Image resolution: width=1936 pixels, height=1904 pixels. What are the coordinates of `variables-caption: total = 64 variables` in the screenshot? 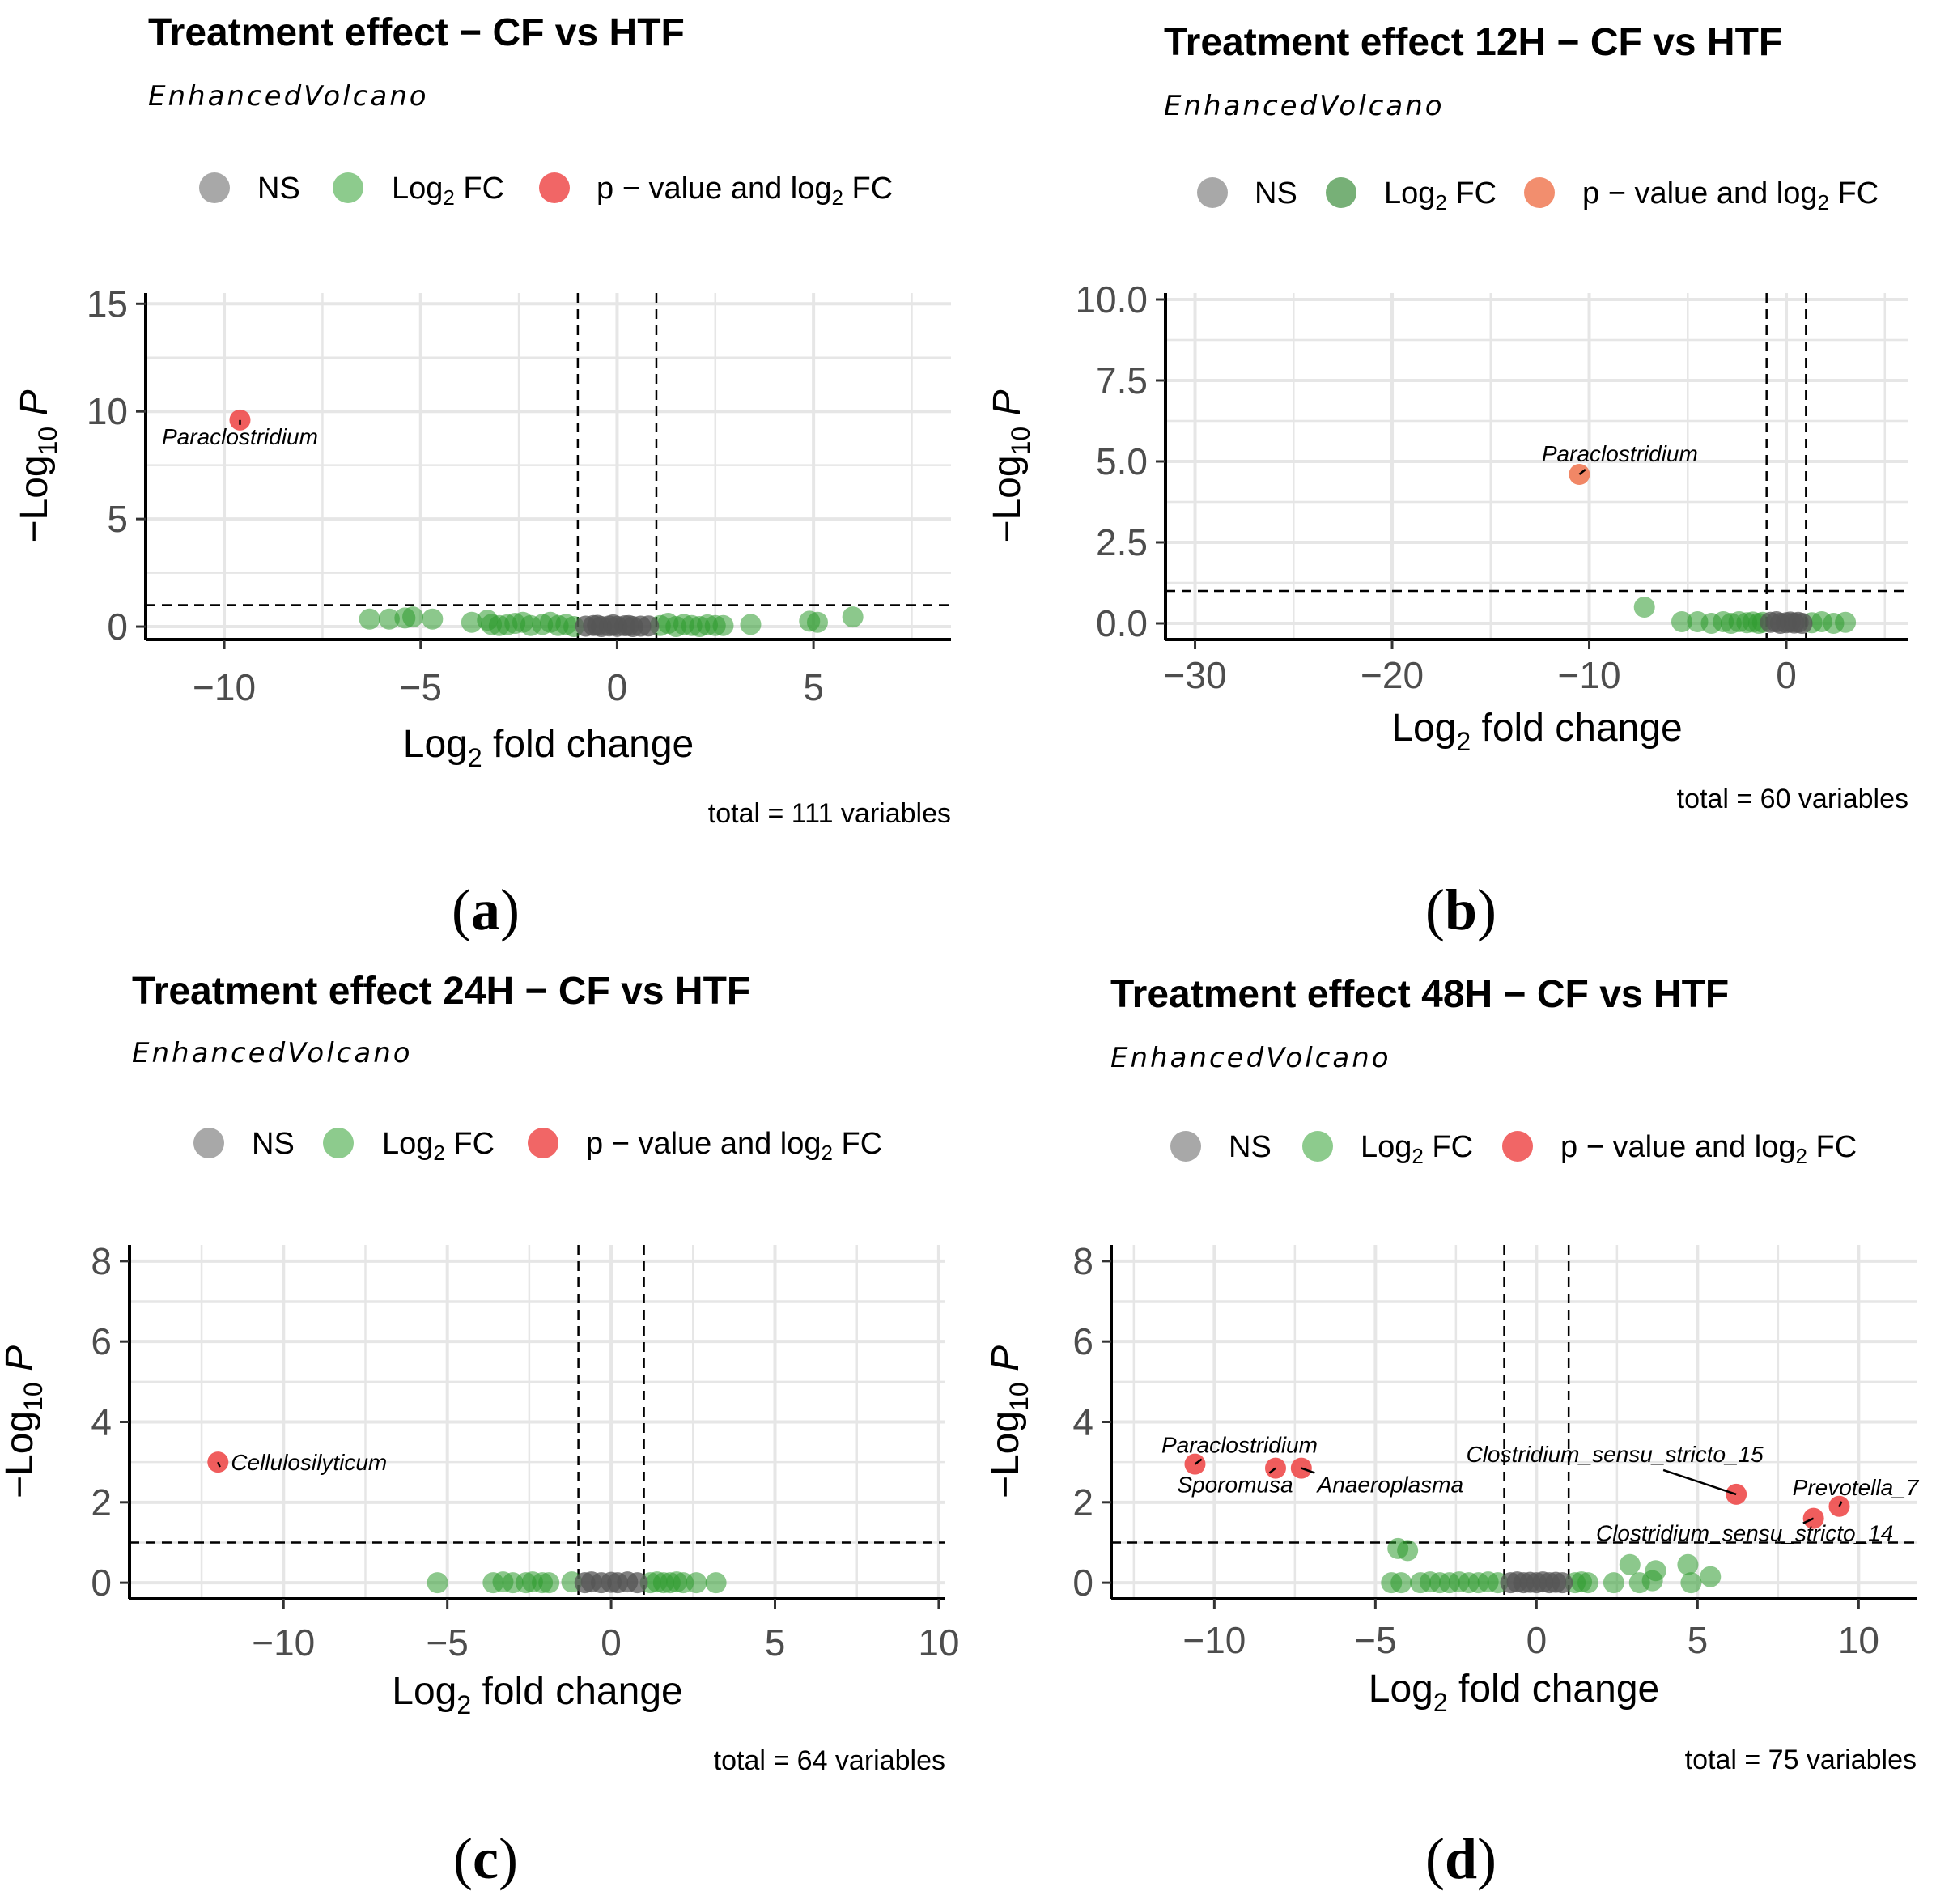 It's located at (829, 1761).